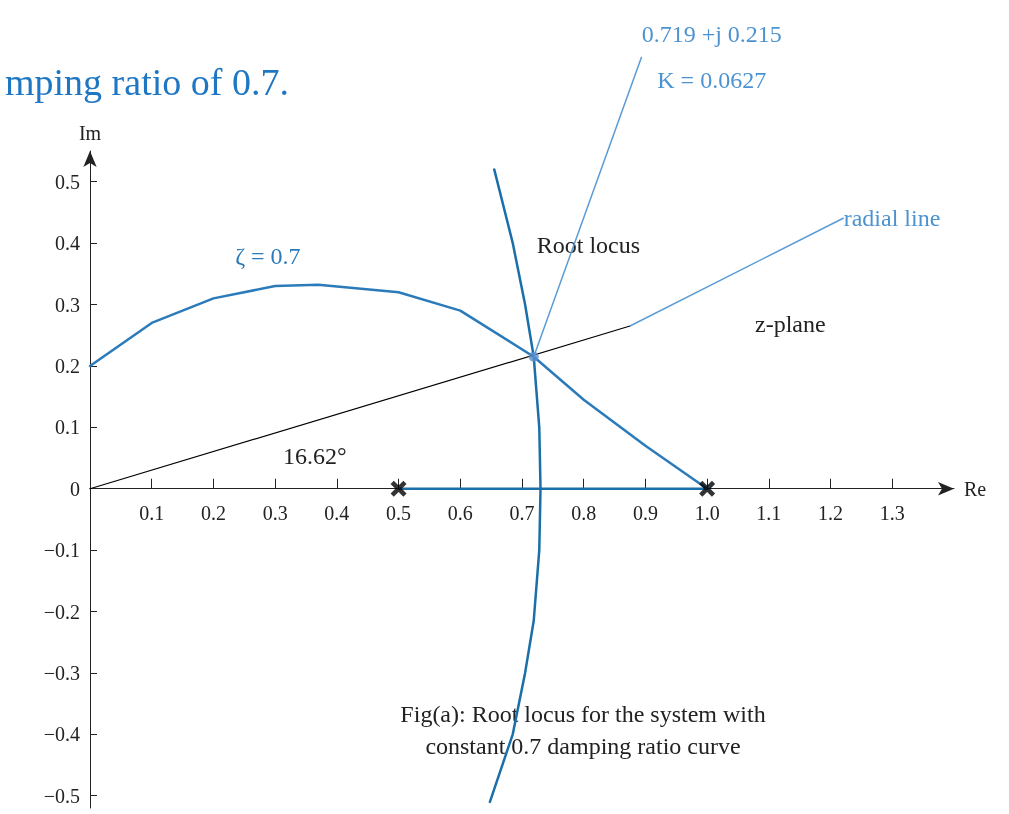 This screenshot has width=1009, height=814. Describe the element at coordinates (67, 427) in the screenshot. I see `y-tick-label: 0.1` at that location.